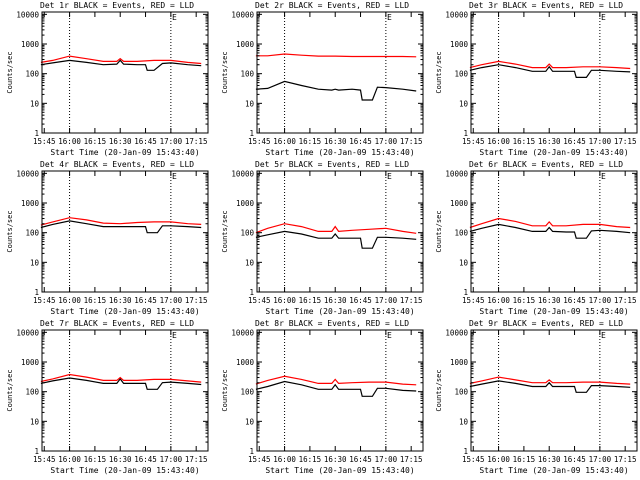 The width and height of the screenshot is (640, 480). What do you see at coordinates (117, 323) in the screenshot?
I see `panel-title: Det 7r BLACK = Events, RED = LLD` at bounding box center [117, 323].